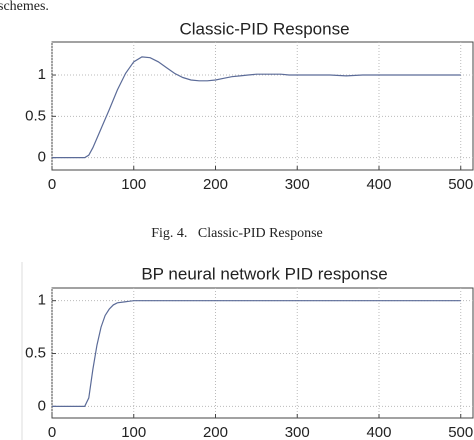 This screenshot has height=440, width=474. I want to click on figure-caption: Fig. 4. Classic-PID Response, so click(237, 233).